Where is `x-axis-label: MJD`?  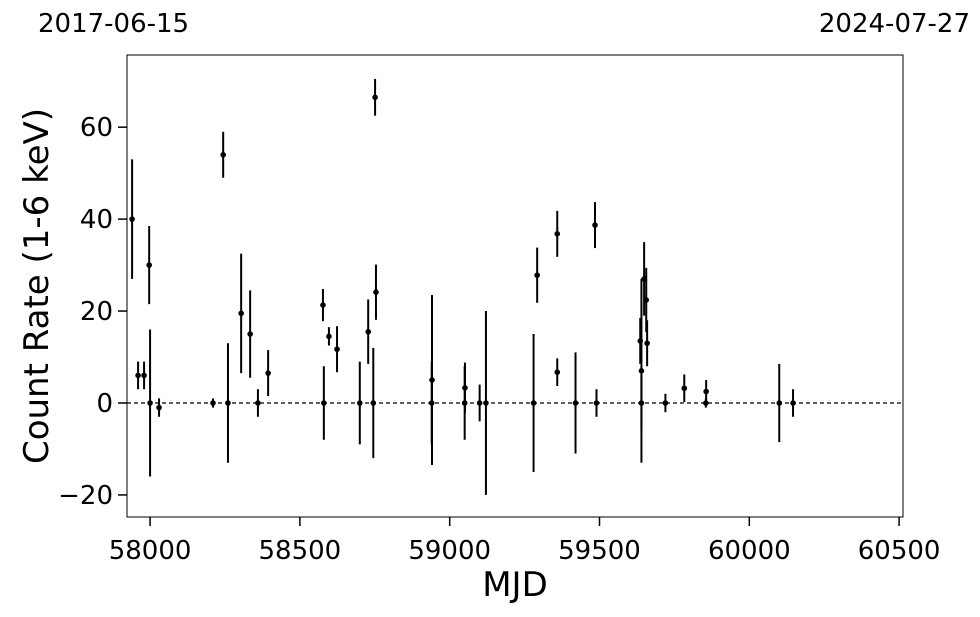
x-axis-label: MJD is located at coordinates (515, 585).